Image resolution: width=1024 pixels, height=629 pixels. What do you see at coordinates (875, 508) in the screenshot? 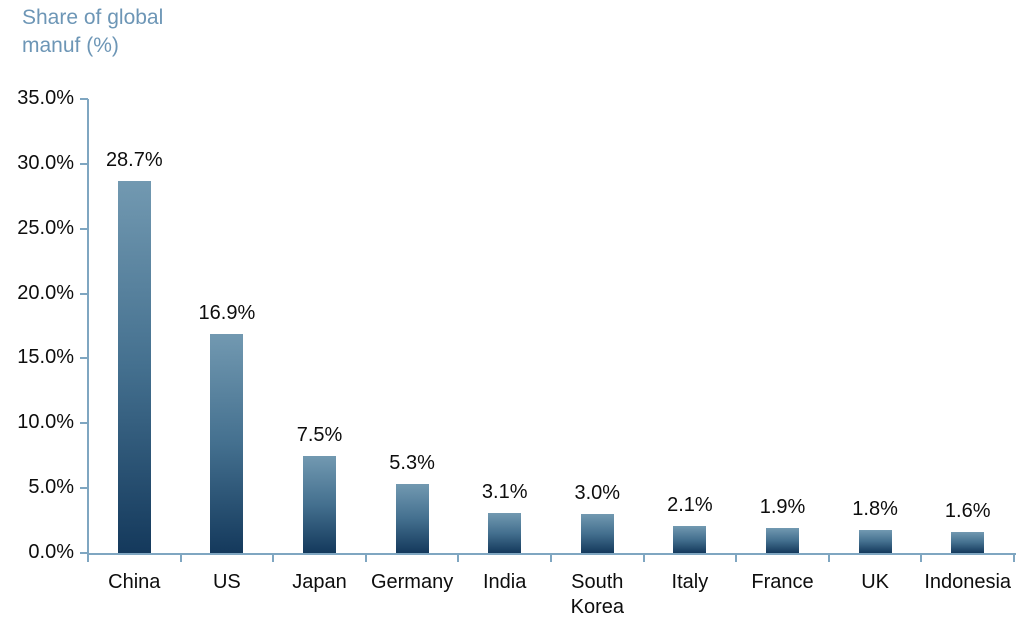
I see `data-label: 1.8%` at bounding box center [875, 508].